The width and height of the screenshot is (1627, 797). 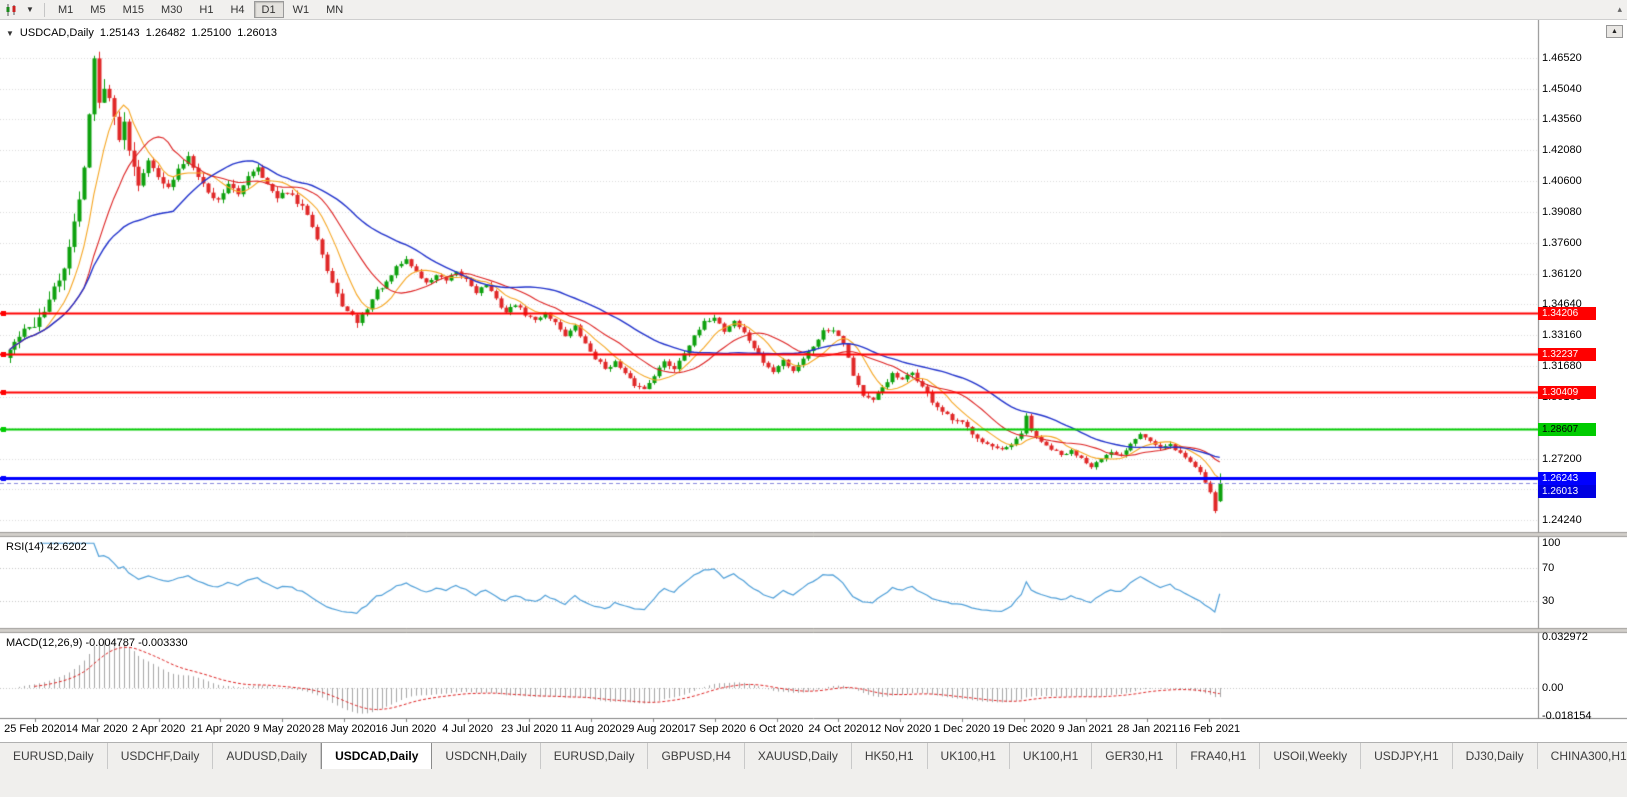 What do you see at coordinates (158, 729) in the screenshot?
I see `date-axis-label: 2 Apr 2020` at bounding box center [158, 729].